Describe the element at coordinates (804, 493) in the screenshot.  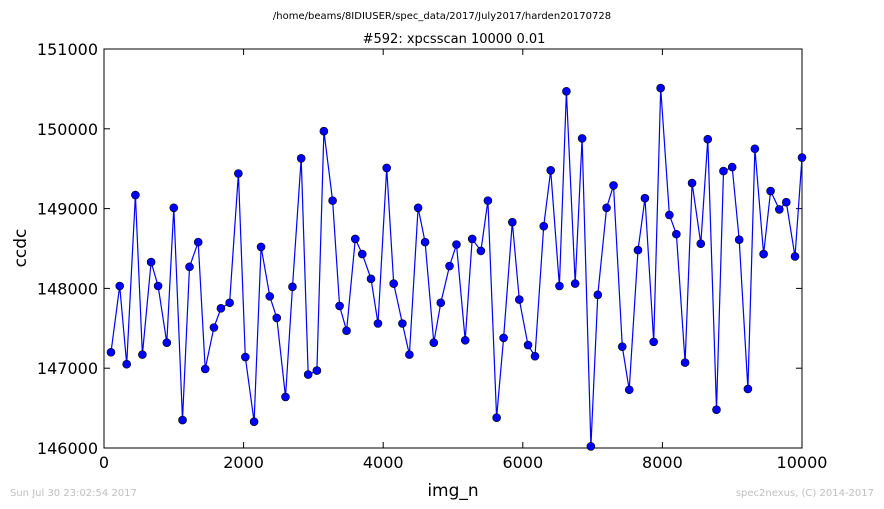
I see `footer-credit: spec2nexus, (C) 2014-2017` at that location.